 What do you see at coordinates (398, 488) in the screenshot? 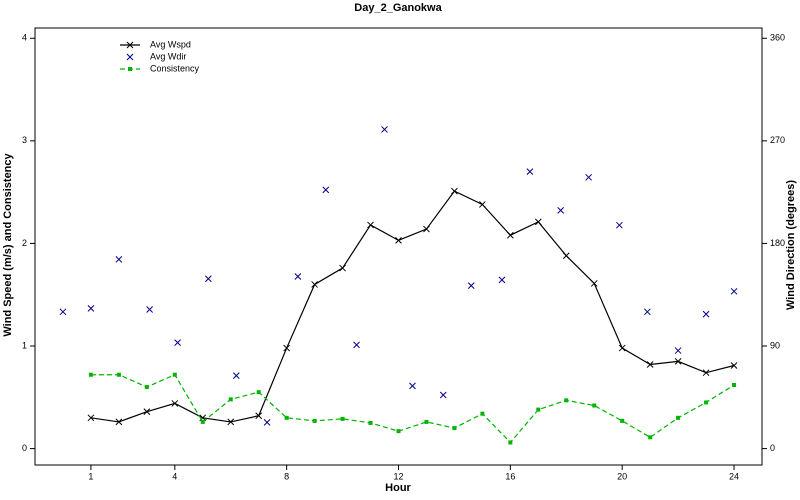
I see `x-axis-label: Hour` at bounding box center [398, 488].